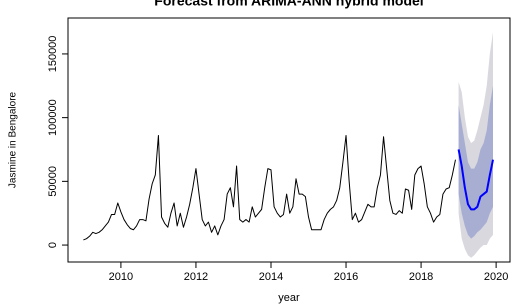 The height and width of the screenshot is (306, 512). I want to click on x-tick-label: 2012, so click(196, 277).